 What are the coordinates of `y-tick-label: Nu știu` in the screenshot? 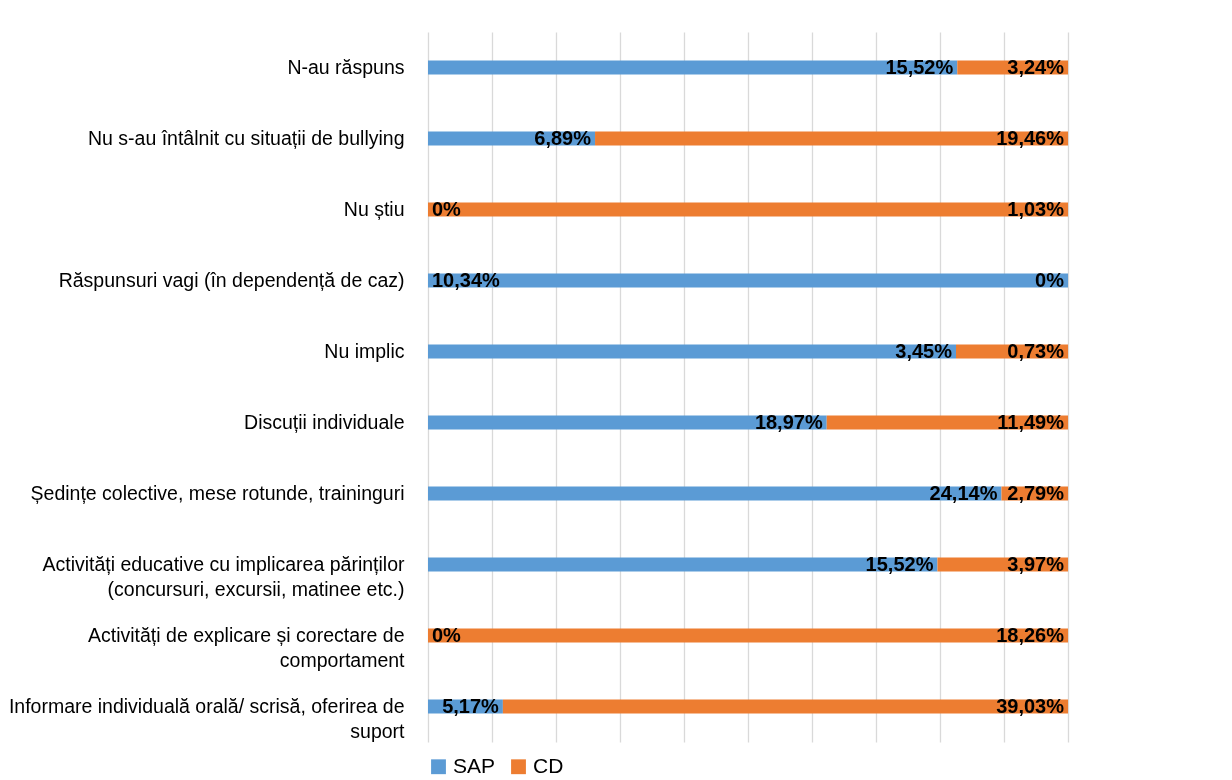 It's located at (374, 208).